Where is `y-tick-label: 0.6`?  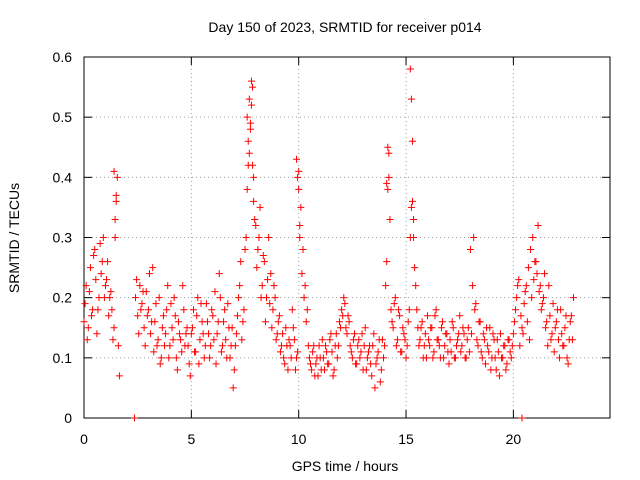
y-tick-label: 0.6 is located at coordinates (63, 57).